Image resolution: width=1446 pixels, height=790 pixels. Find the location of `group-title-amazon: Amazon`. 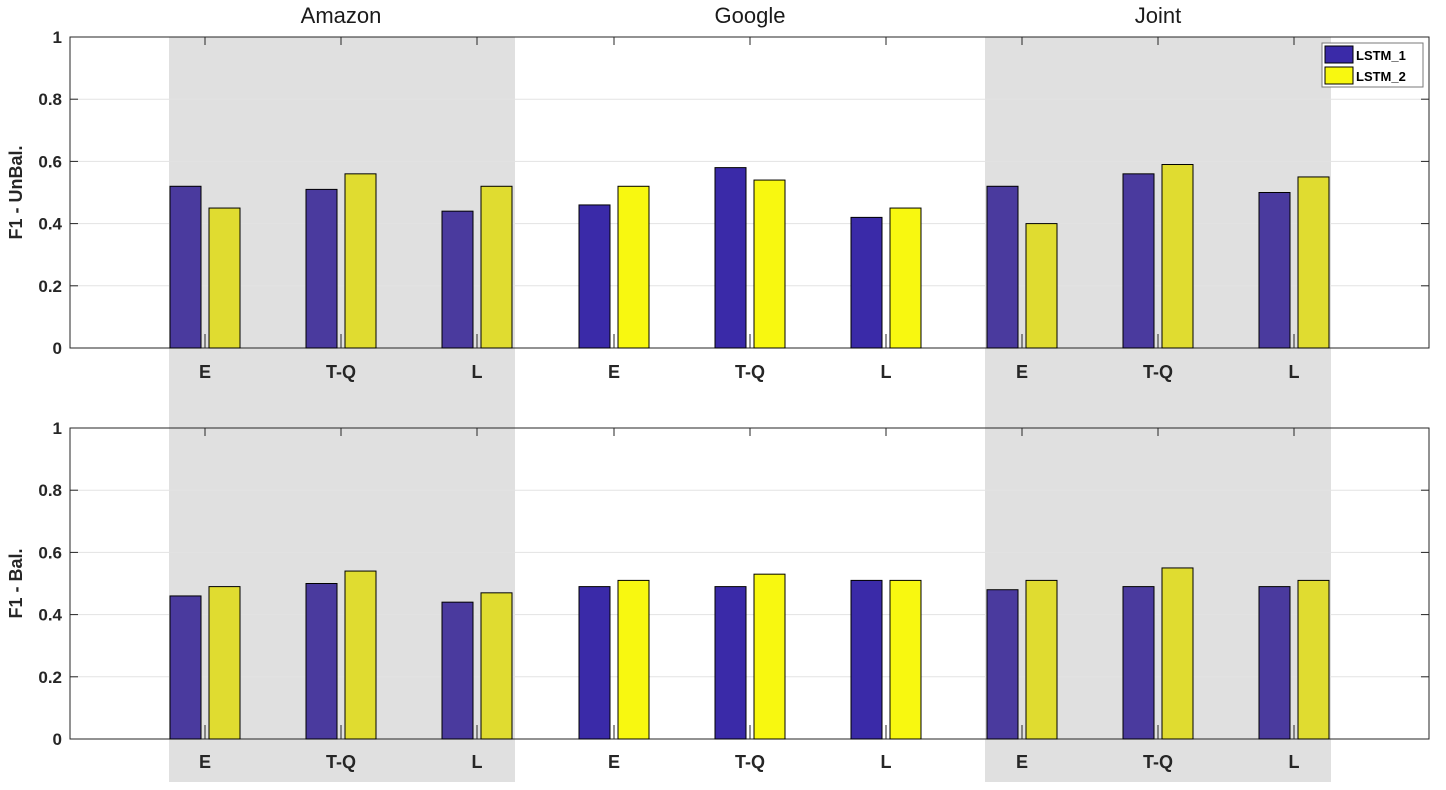

group-title-amazon: Amazon is located at coordinates (341, 15).